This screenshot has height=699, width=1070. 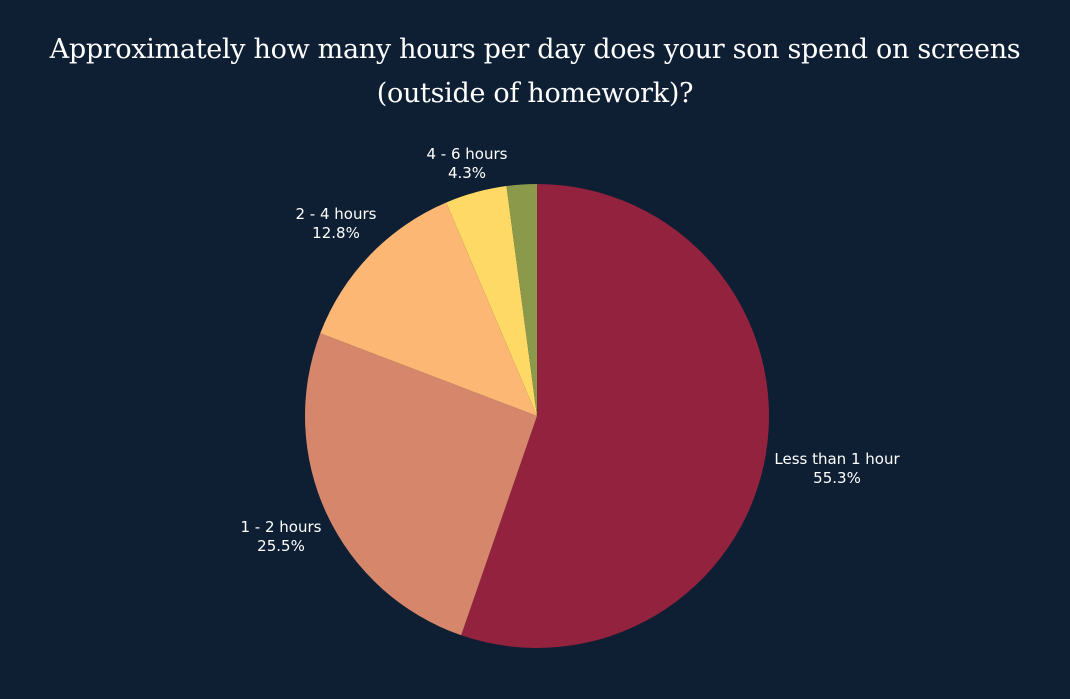 I want to click on slice-label: 1 - 2 hours, so click(x=281, y=527).